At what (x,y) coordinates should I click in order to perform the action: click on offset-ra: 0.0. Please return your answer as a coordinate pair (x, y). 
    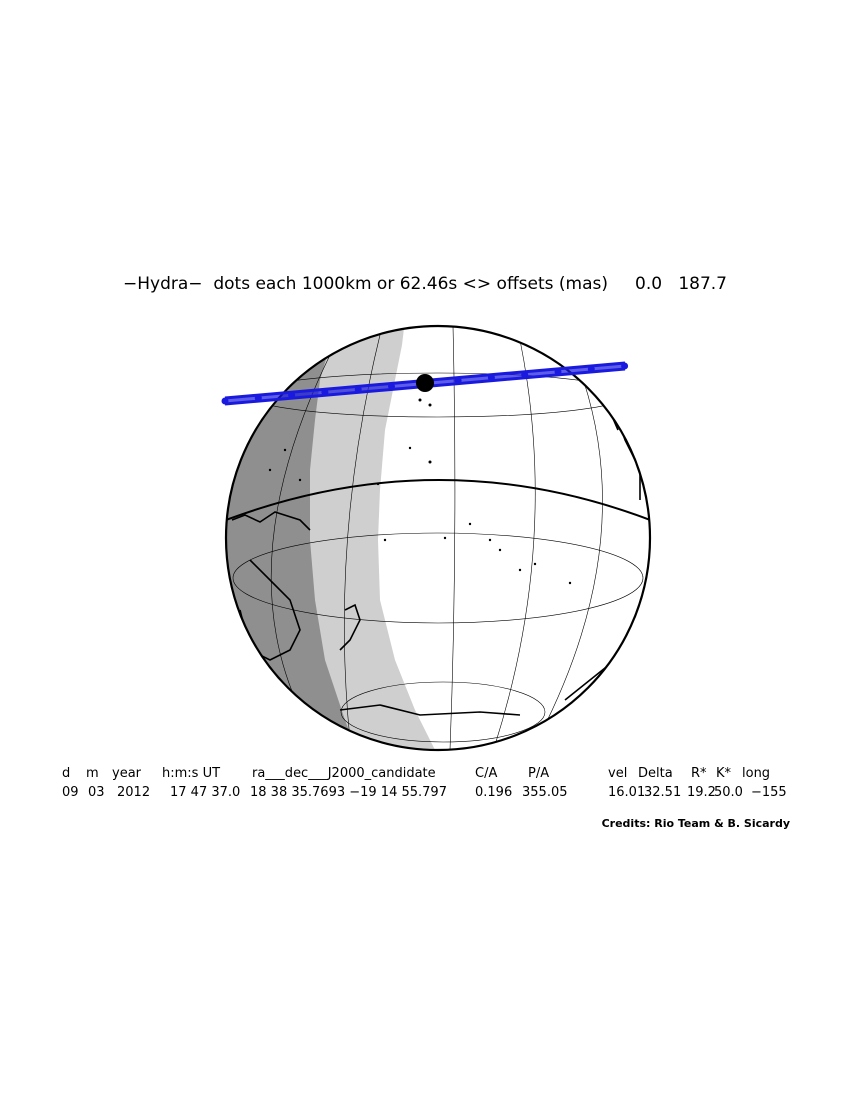
    Looking at the image, I should click on (649, 284).